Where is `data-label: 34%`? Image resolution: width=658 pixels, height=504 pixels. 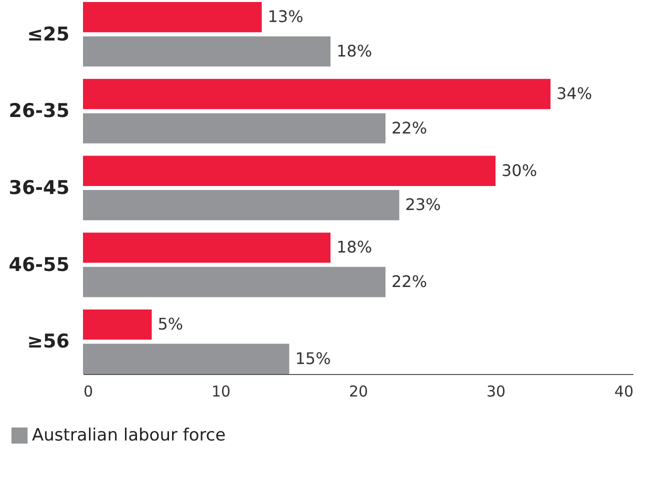 data-label: 34% is located at coordinates (574, 93).